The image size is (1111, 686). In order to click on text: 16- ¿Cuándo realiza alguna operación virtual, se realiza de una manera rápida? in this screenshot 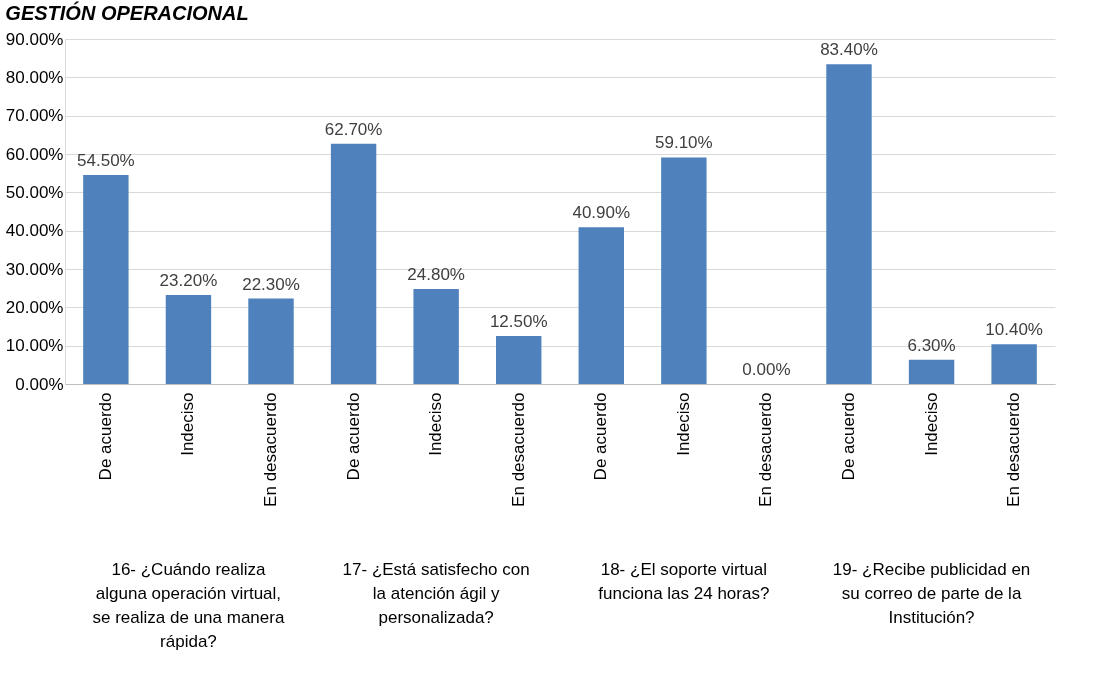, I will do `click(188, 605)`.